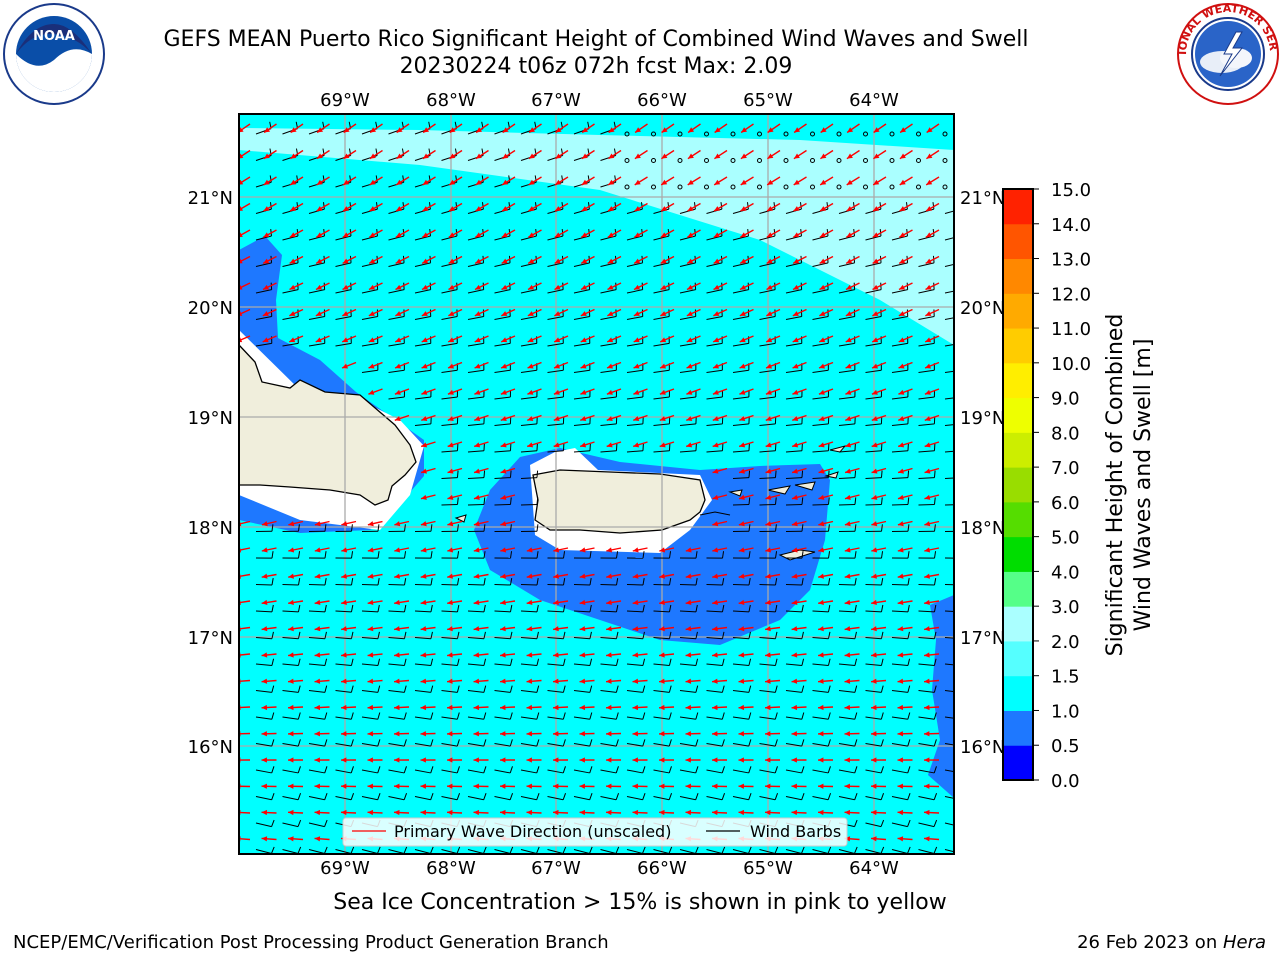 This screenshot has width=1280, height=960. Describe the element at coordinates (210, 198) in the screenshot. I see `lat-label-left: 21°N` at that location.